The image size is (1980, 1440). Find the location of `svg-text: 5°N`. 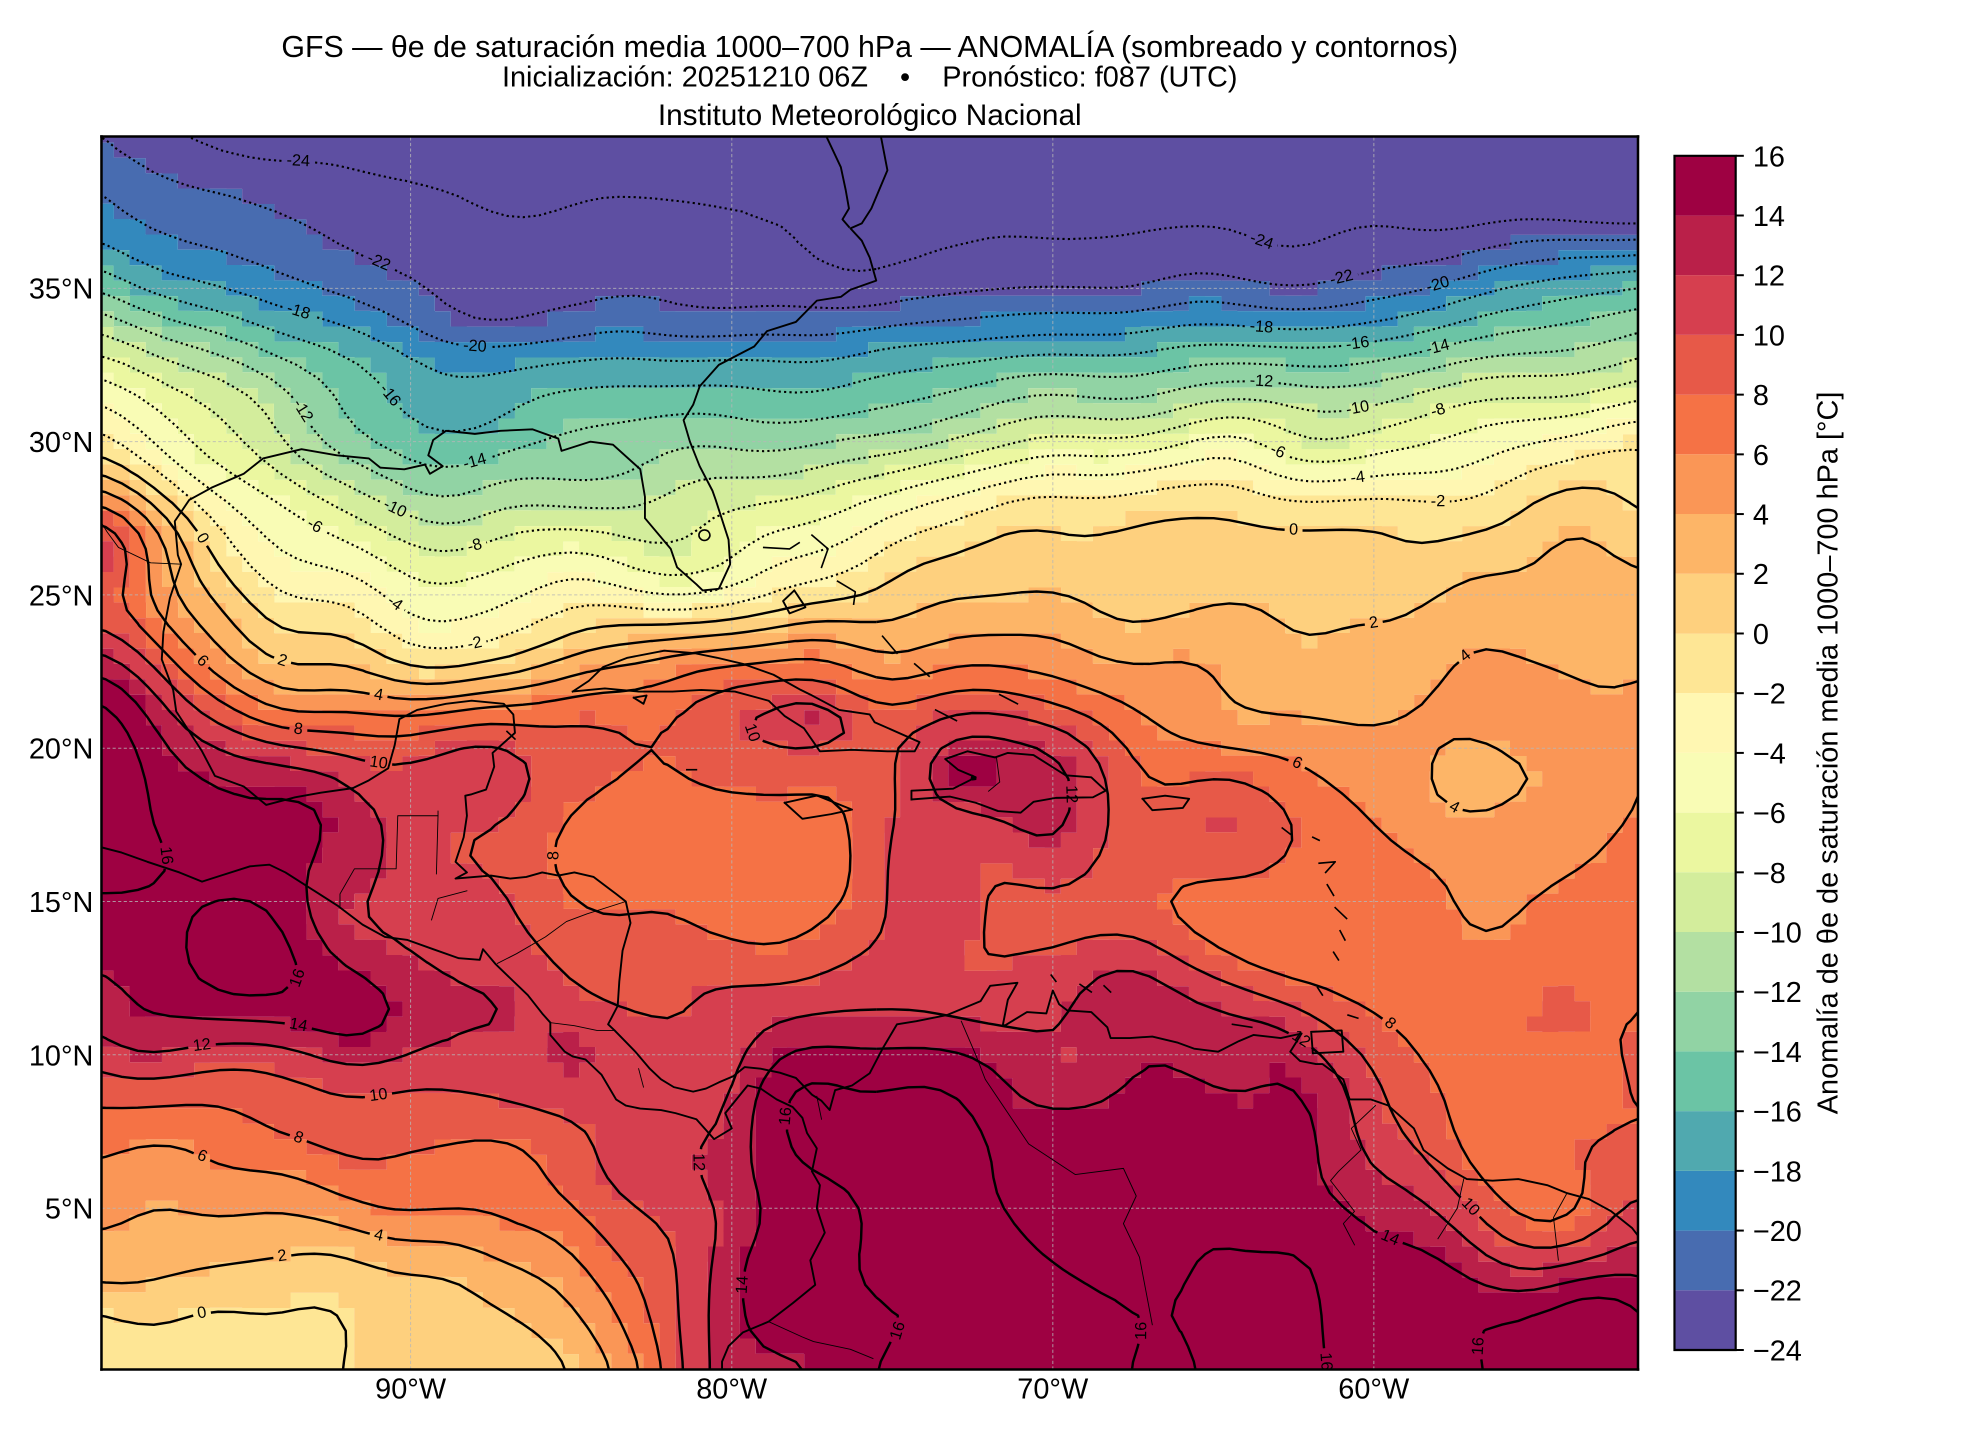

svg-text: 5°N is located at coordinates (69, 1210).